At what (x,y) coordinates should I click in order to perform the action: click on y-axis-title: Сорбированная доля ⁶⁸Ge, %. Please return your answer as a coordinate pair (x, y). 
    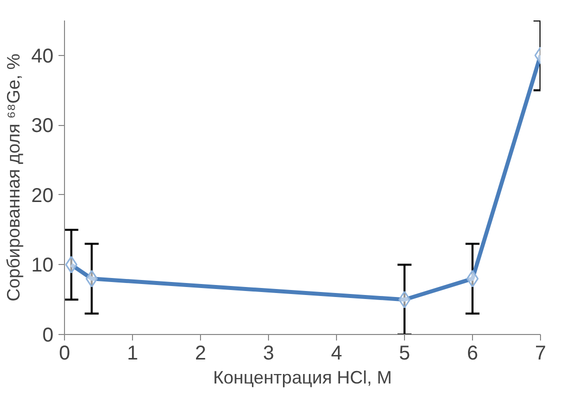
    Looking at the image, I should click on (13, 178).